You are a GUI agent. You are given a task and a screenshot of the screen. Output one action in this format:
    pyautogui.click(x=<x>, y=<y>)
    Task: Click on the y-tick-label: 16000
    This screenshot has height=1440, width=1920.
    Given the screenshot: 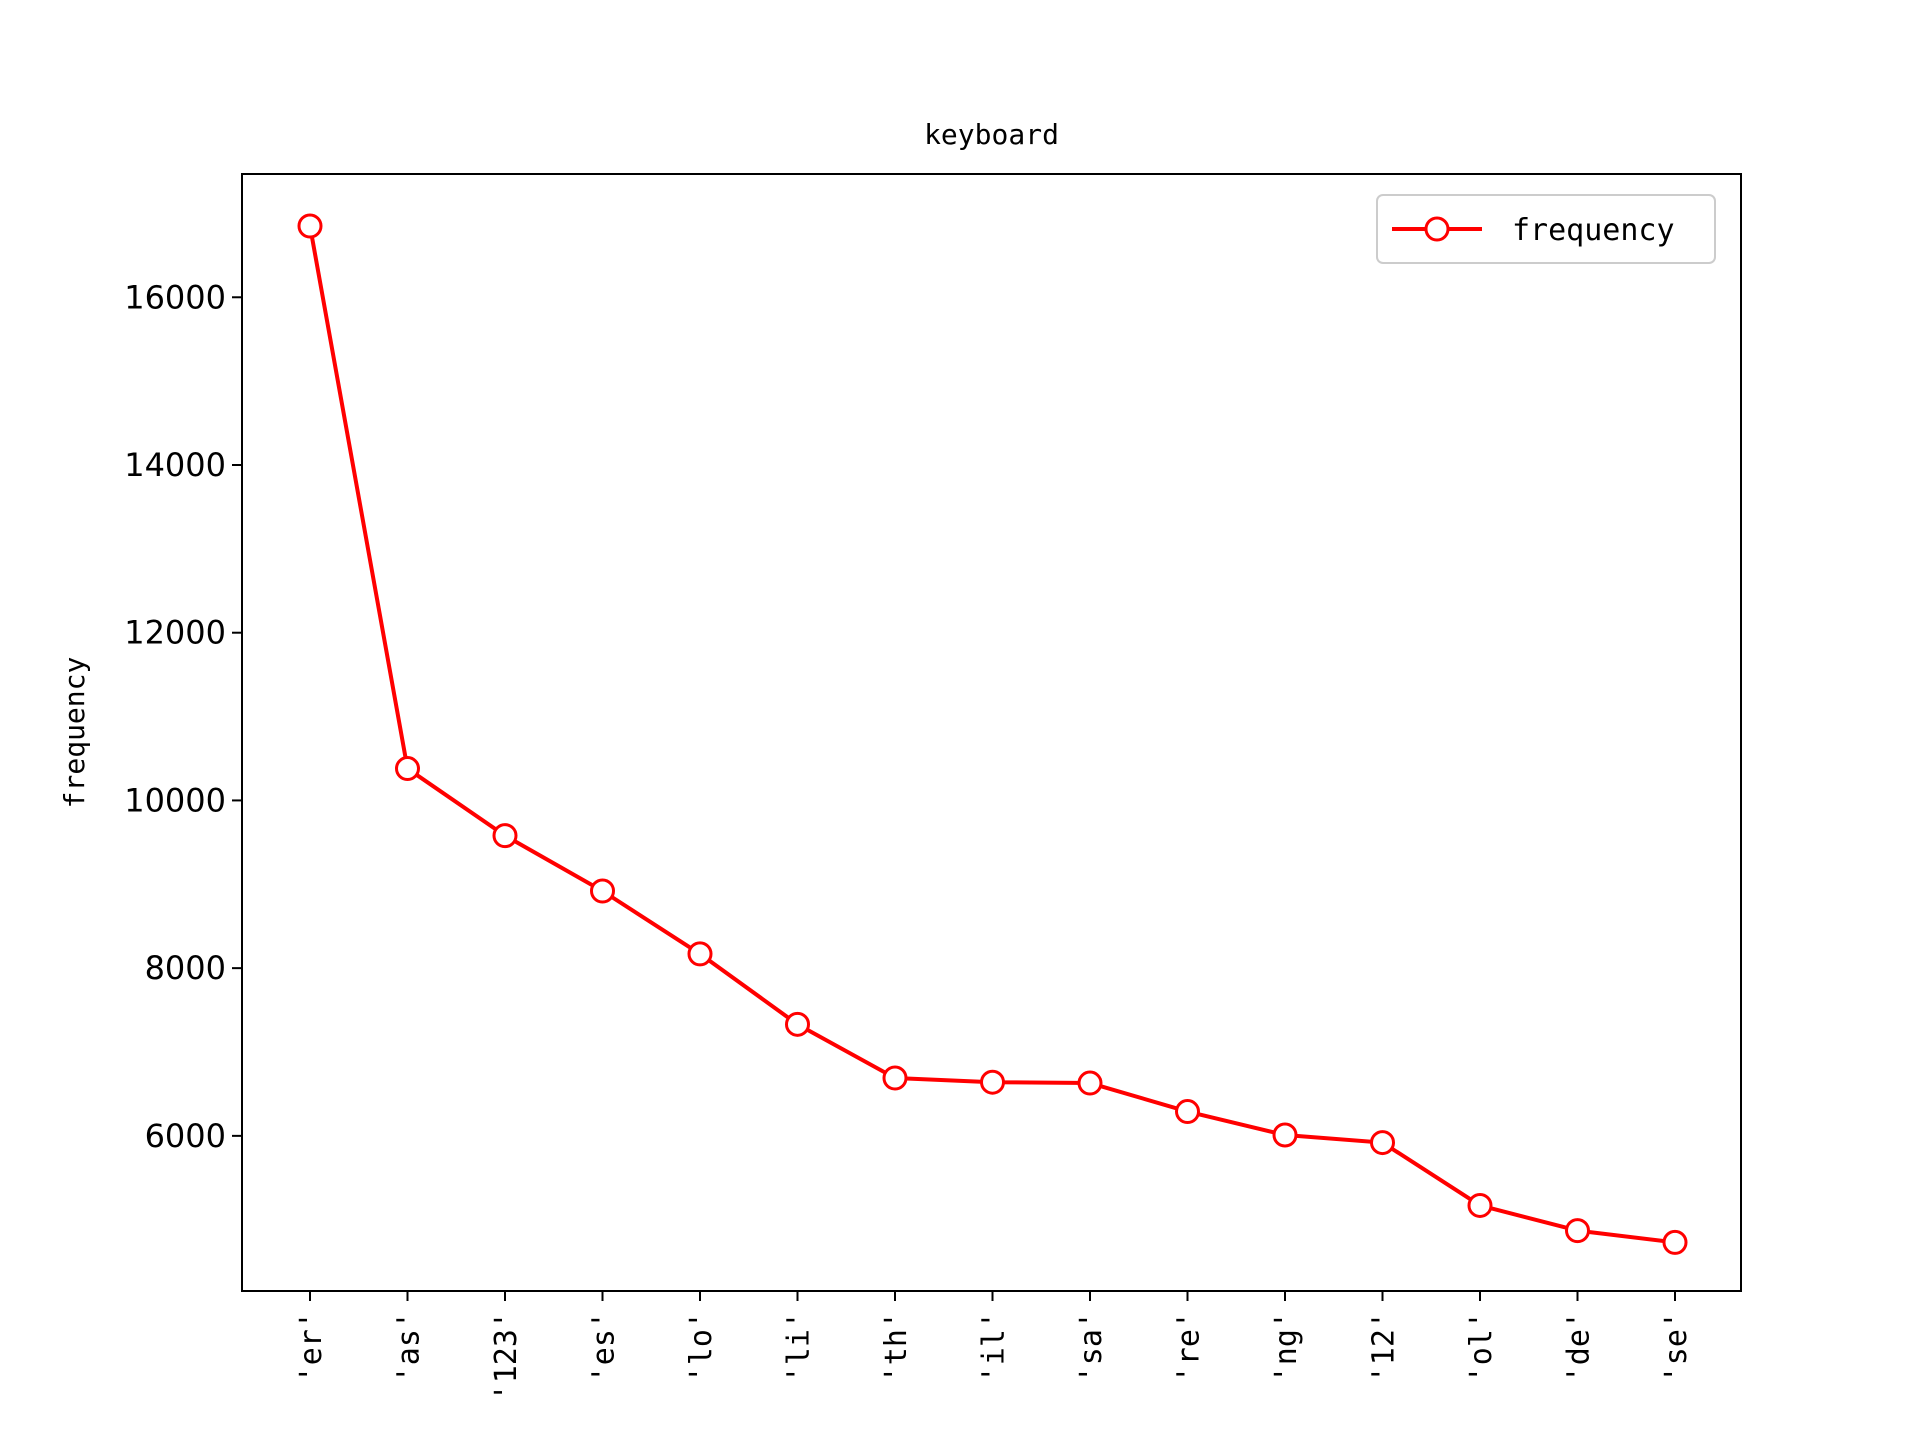 What is the action you would take?
    pyautogui.click(x=175, y=297)
    